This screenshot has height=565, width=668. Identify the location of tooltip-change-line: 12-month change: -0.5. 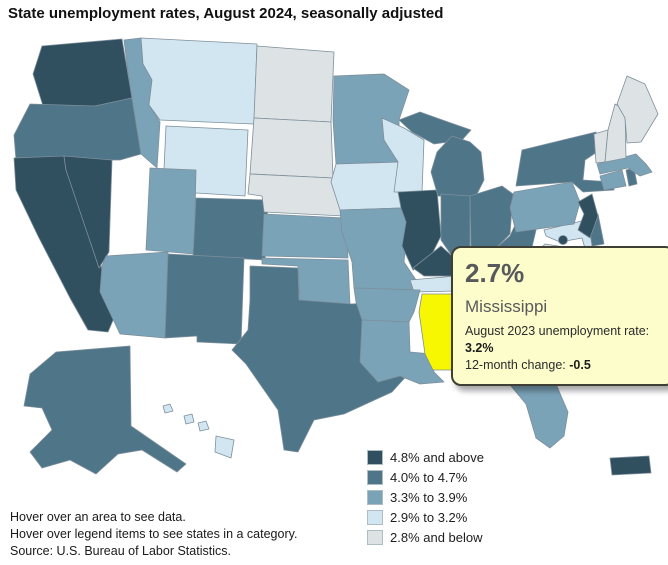
(528, 365).